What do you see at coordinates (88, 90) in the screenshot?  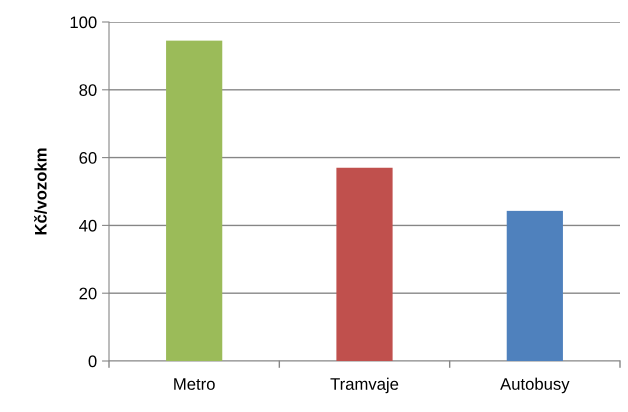 I see `y-tick-label: 80` at bounding box center [88, 90].